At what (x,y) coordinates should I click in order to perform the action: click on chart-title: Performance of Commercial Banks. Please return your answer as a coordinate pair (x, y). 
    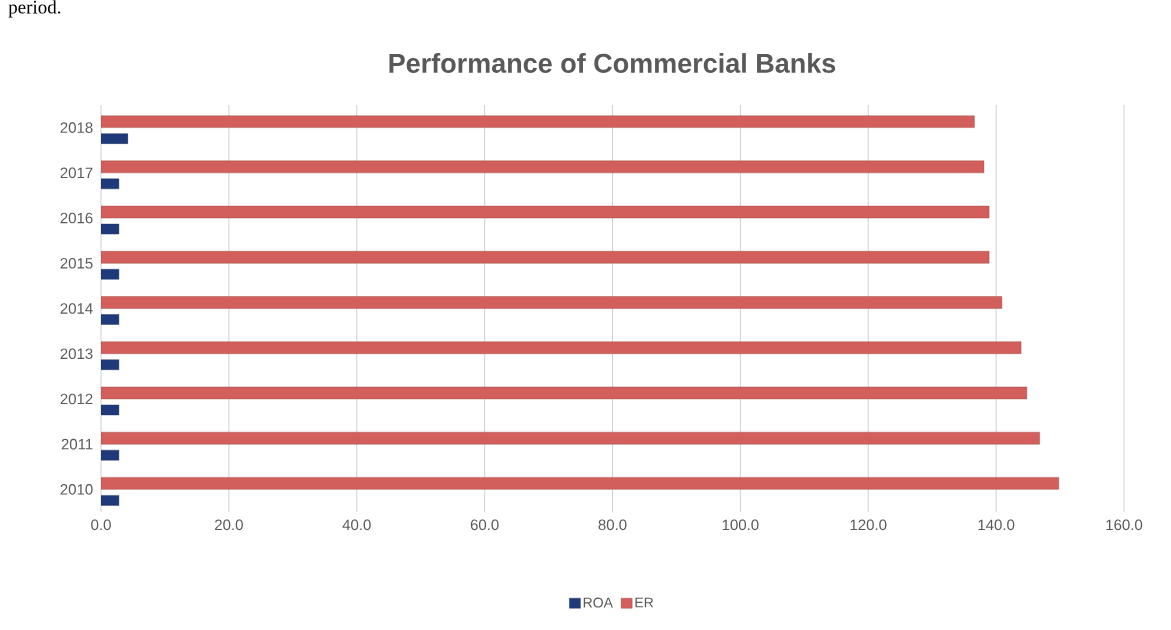
    Looking at the image, I should click on (612, 63).